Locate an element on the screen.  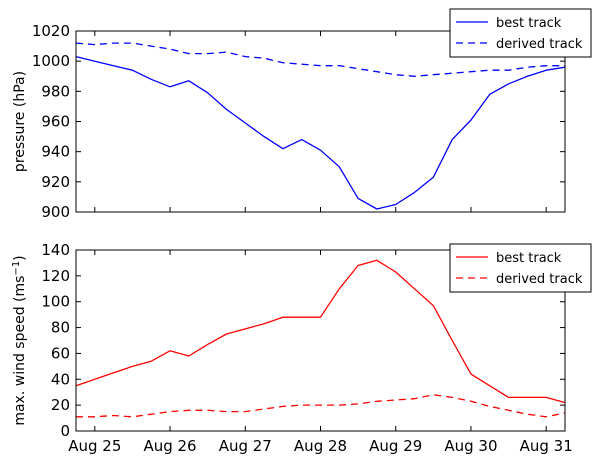
y-tick-label: 980 is located at coordinates (55, 91).